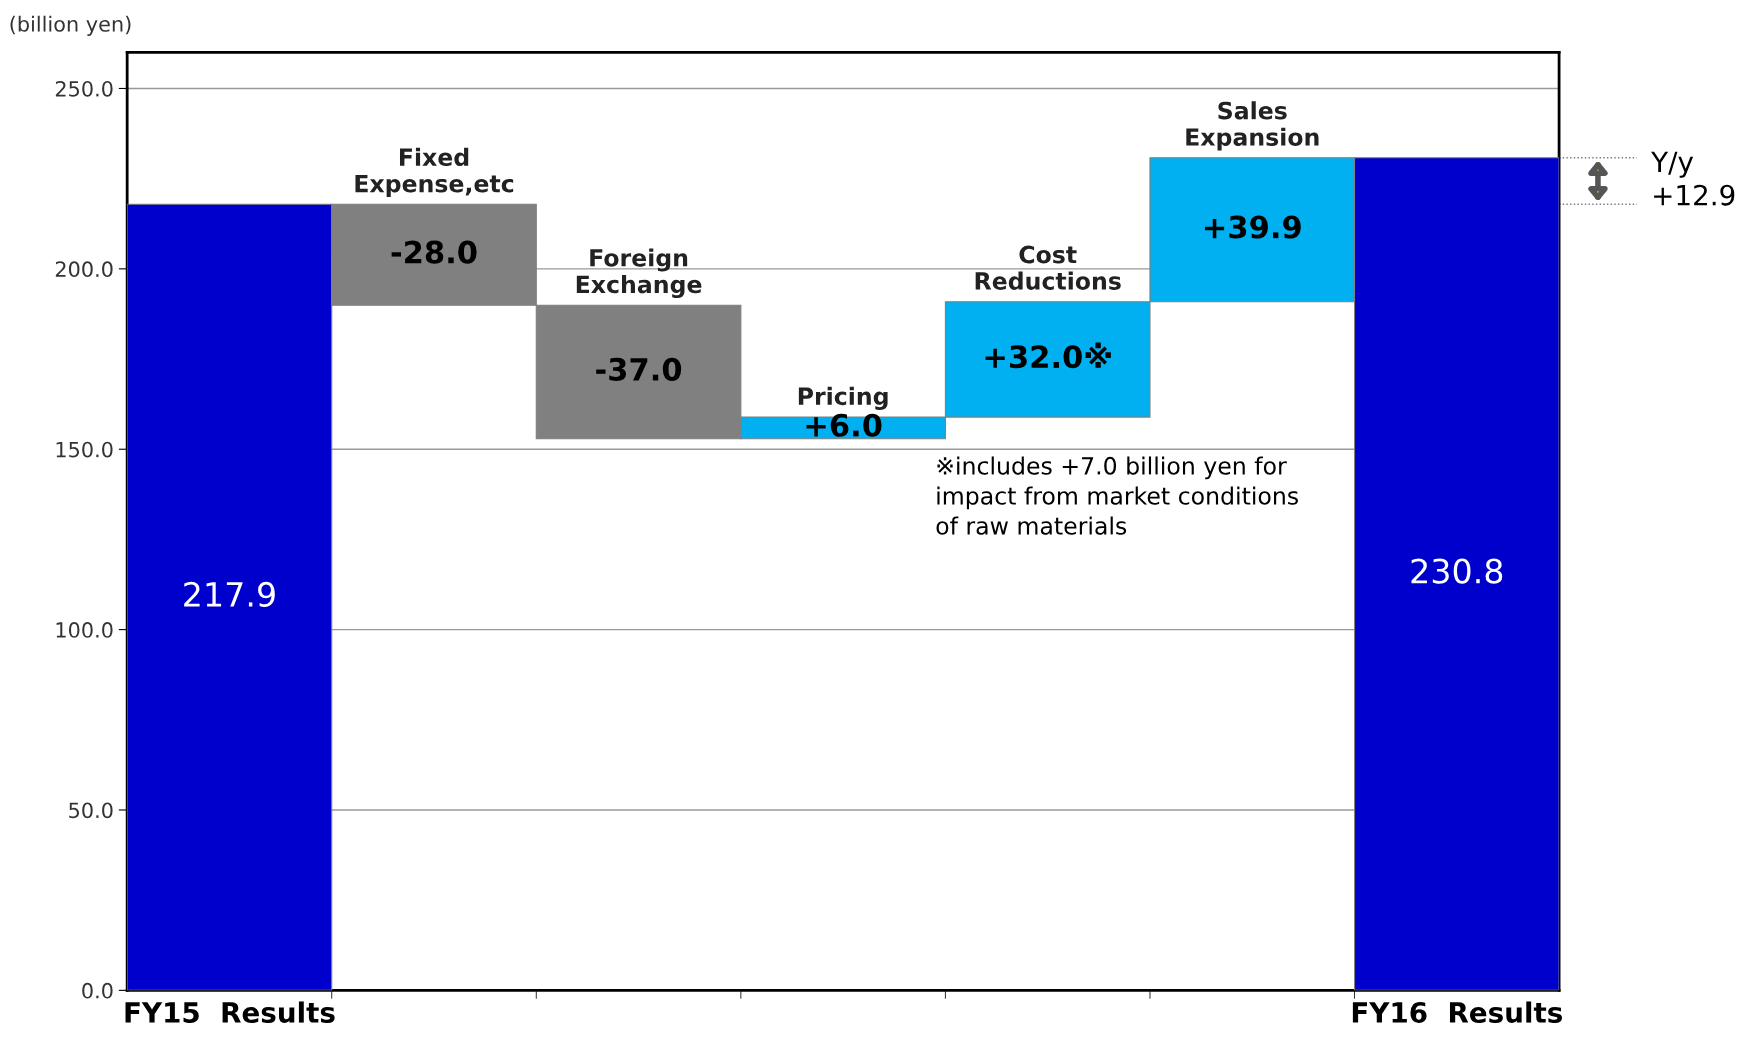 This screenshot has height=1048, width=1742. Describe the element at coordinates (84, 88) in the screenshot. I see `y-tick-label: 250.0` at that location.